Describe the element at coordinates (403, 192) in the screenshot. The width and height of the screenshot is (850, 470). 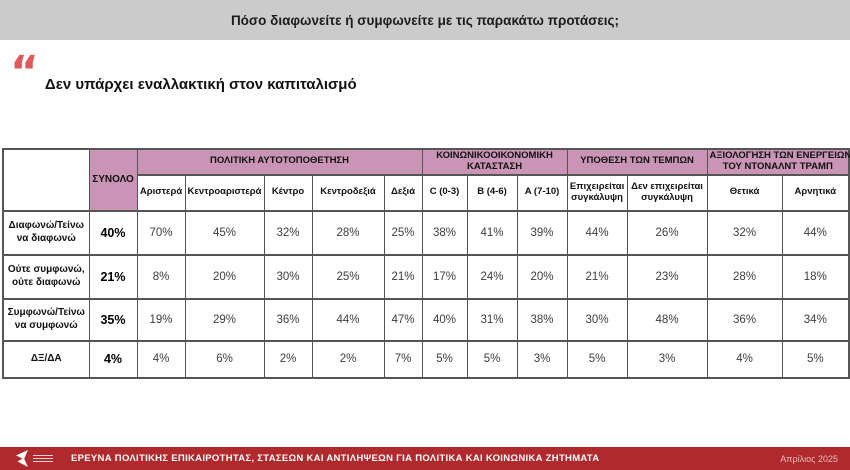
I see `col-header: Δεξιά` at that location.